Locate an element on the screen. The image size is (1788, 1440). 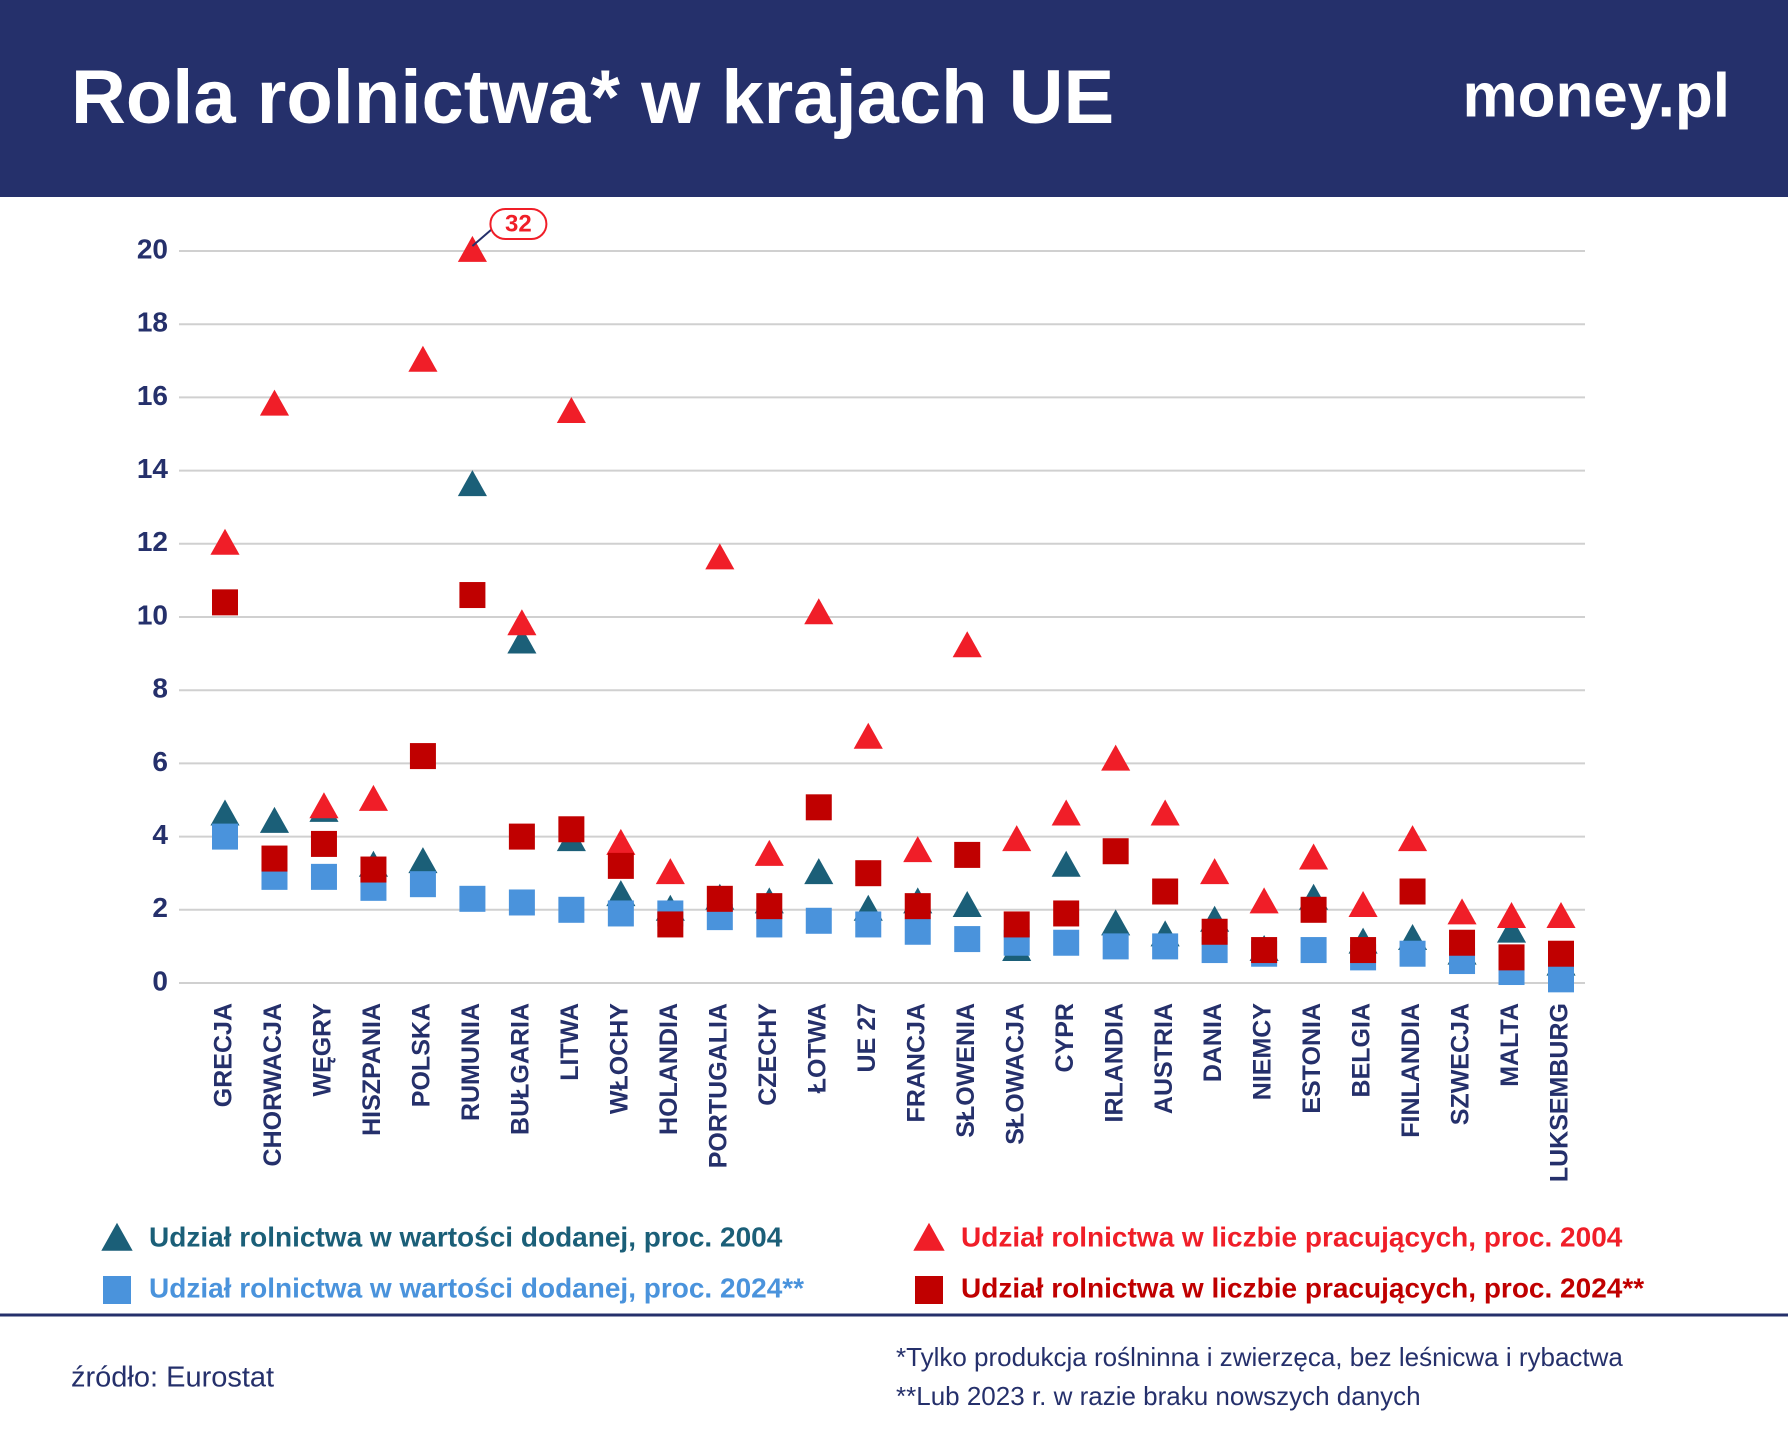
x-tick-label: MALTA is located at coordinates (1510, 1045).